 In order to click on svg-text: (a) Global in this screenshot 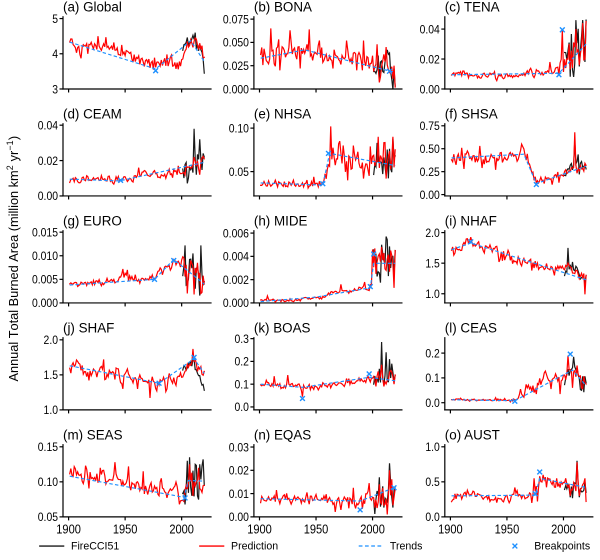, I will do `click(92, 7)`.